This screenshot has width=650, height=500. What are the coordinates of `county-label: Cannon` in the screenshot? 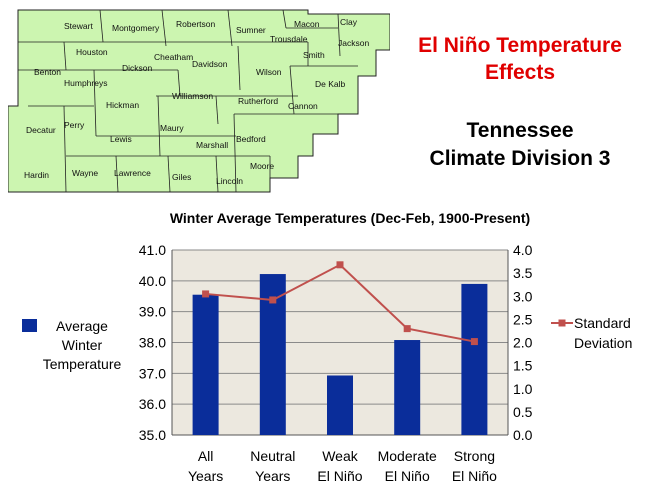 It's located at (303, 106).